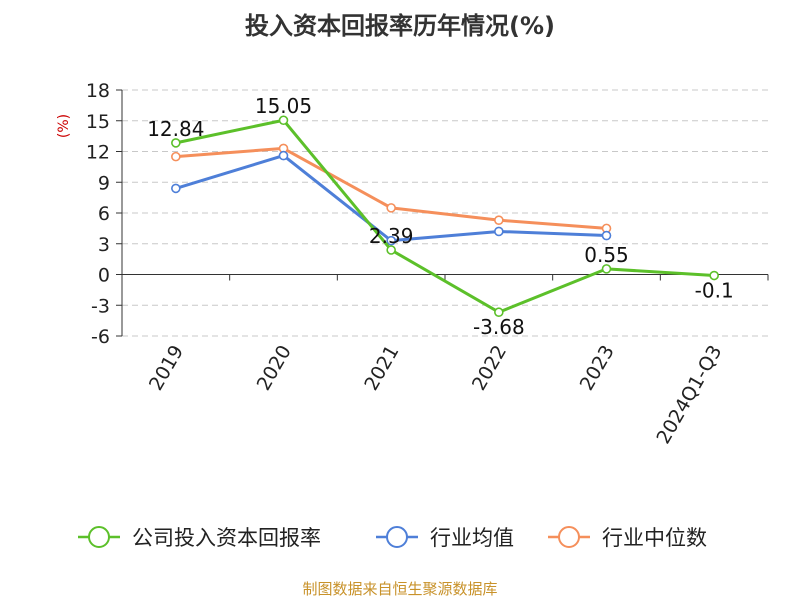 The image size is (800, 600). I want to click on y-tick-label: 18, so click(98, 91).